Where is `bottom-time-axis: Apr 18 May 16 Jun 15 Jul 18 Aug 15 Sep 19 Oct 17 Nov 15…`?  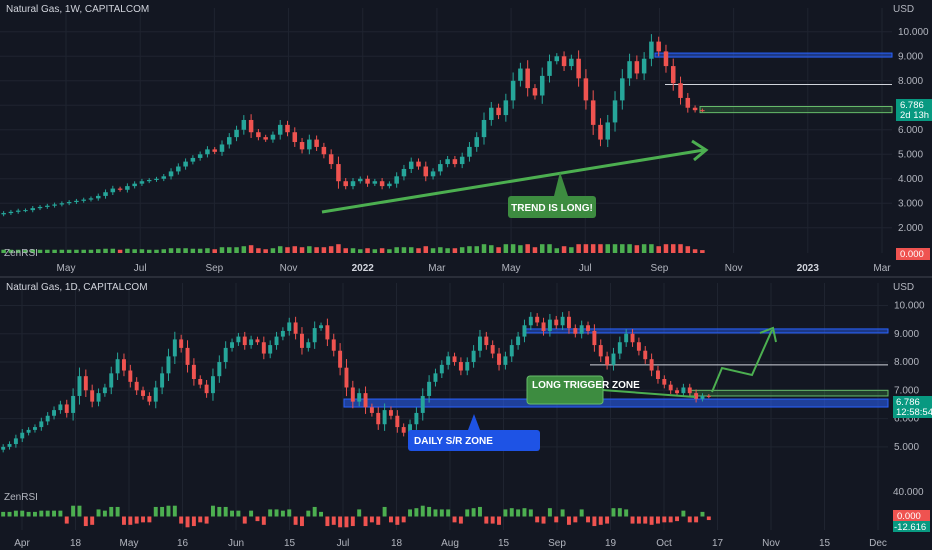 bottom-time-axis: Apr 18 May 16 Jun 15 Jul 18 Aug 15 Sep 19 Oct 17 Nov 15… is located at coordinates (450, 543).